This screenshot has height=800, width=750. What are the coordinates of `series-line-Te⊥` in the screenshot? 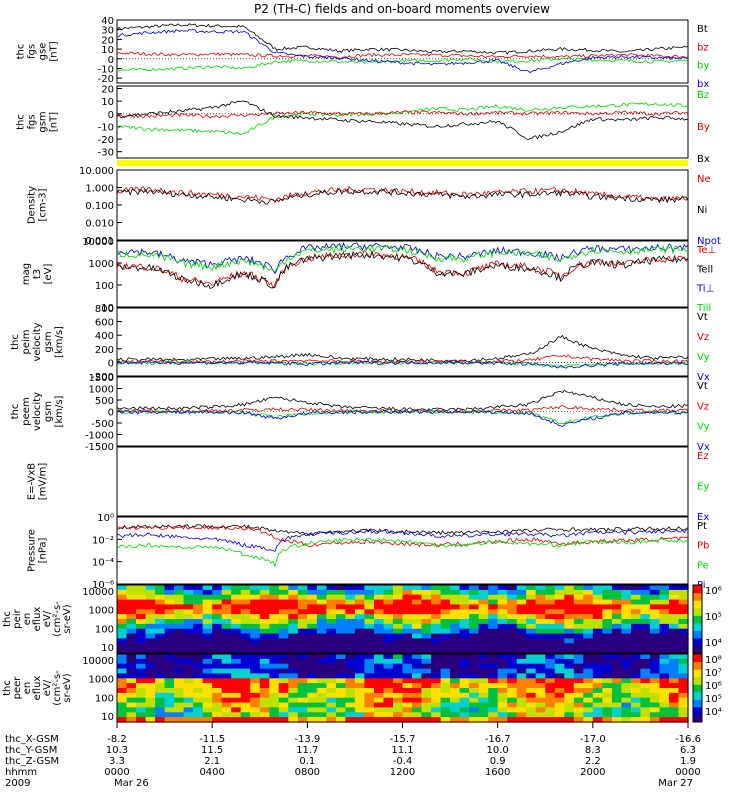 It's located at (402, 269).